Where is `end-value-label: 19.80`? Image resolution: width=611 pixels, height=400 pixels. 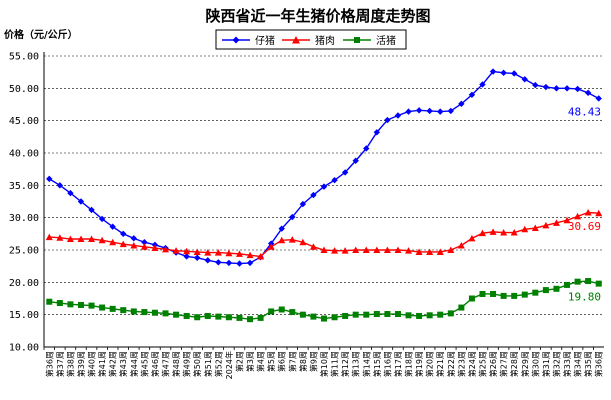
end-value-label: 19.80 is located at coordinates (584, 297).